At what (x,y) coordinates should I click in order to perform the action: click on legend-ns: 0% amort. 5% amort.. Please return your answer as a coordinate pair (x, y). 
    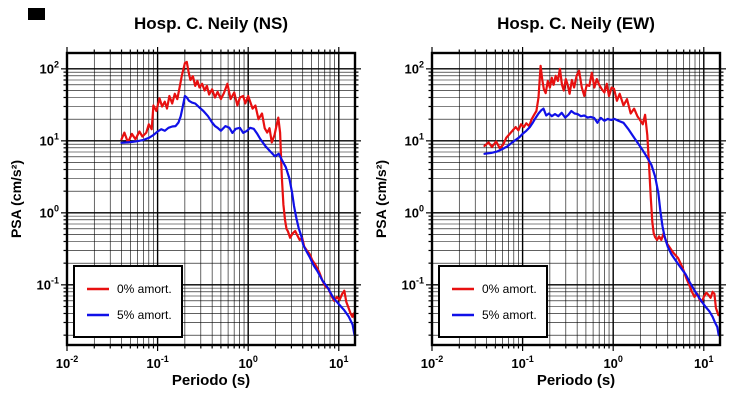
    Looking at the image, I should click on (128, 301).